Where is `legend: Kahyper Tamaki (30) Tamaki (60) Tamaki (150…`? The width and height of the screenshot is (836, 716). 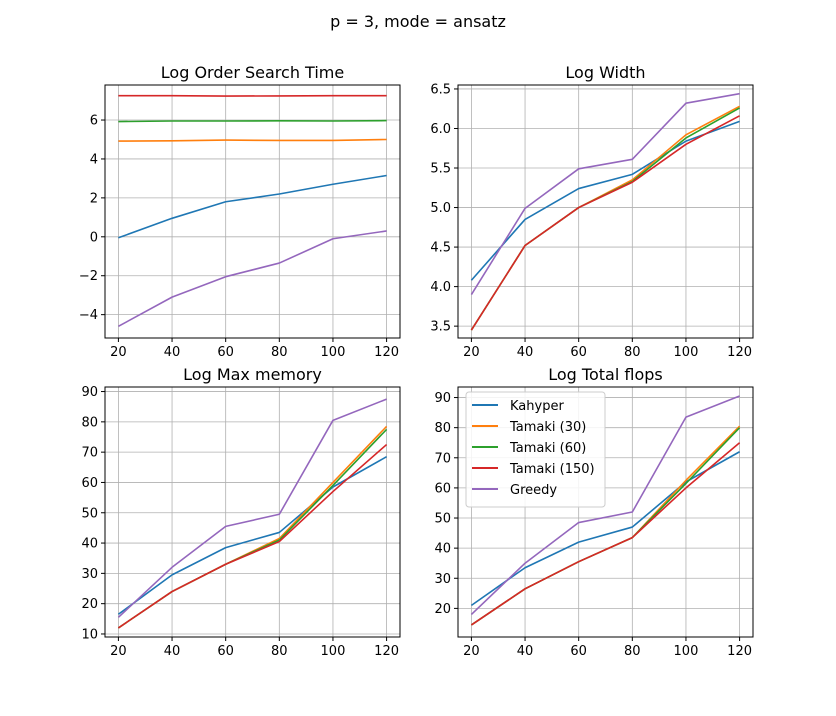 legend: Kahyper Tamaki (30) Tamaki (60) Tamaki (150… is located at coordinates (535, 449).